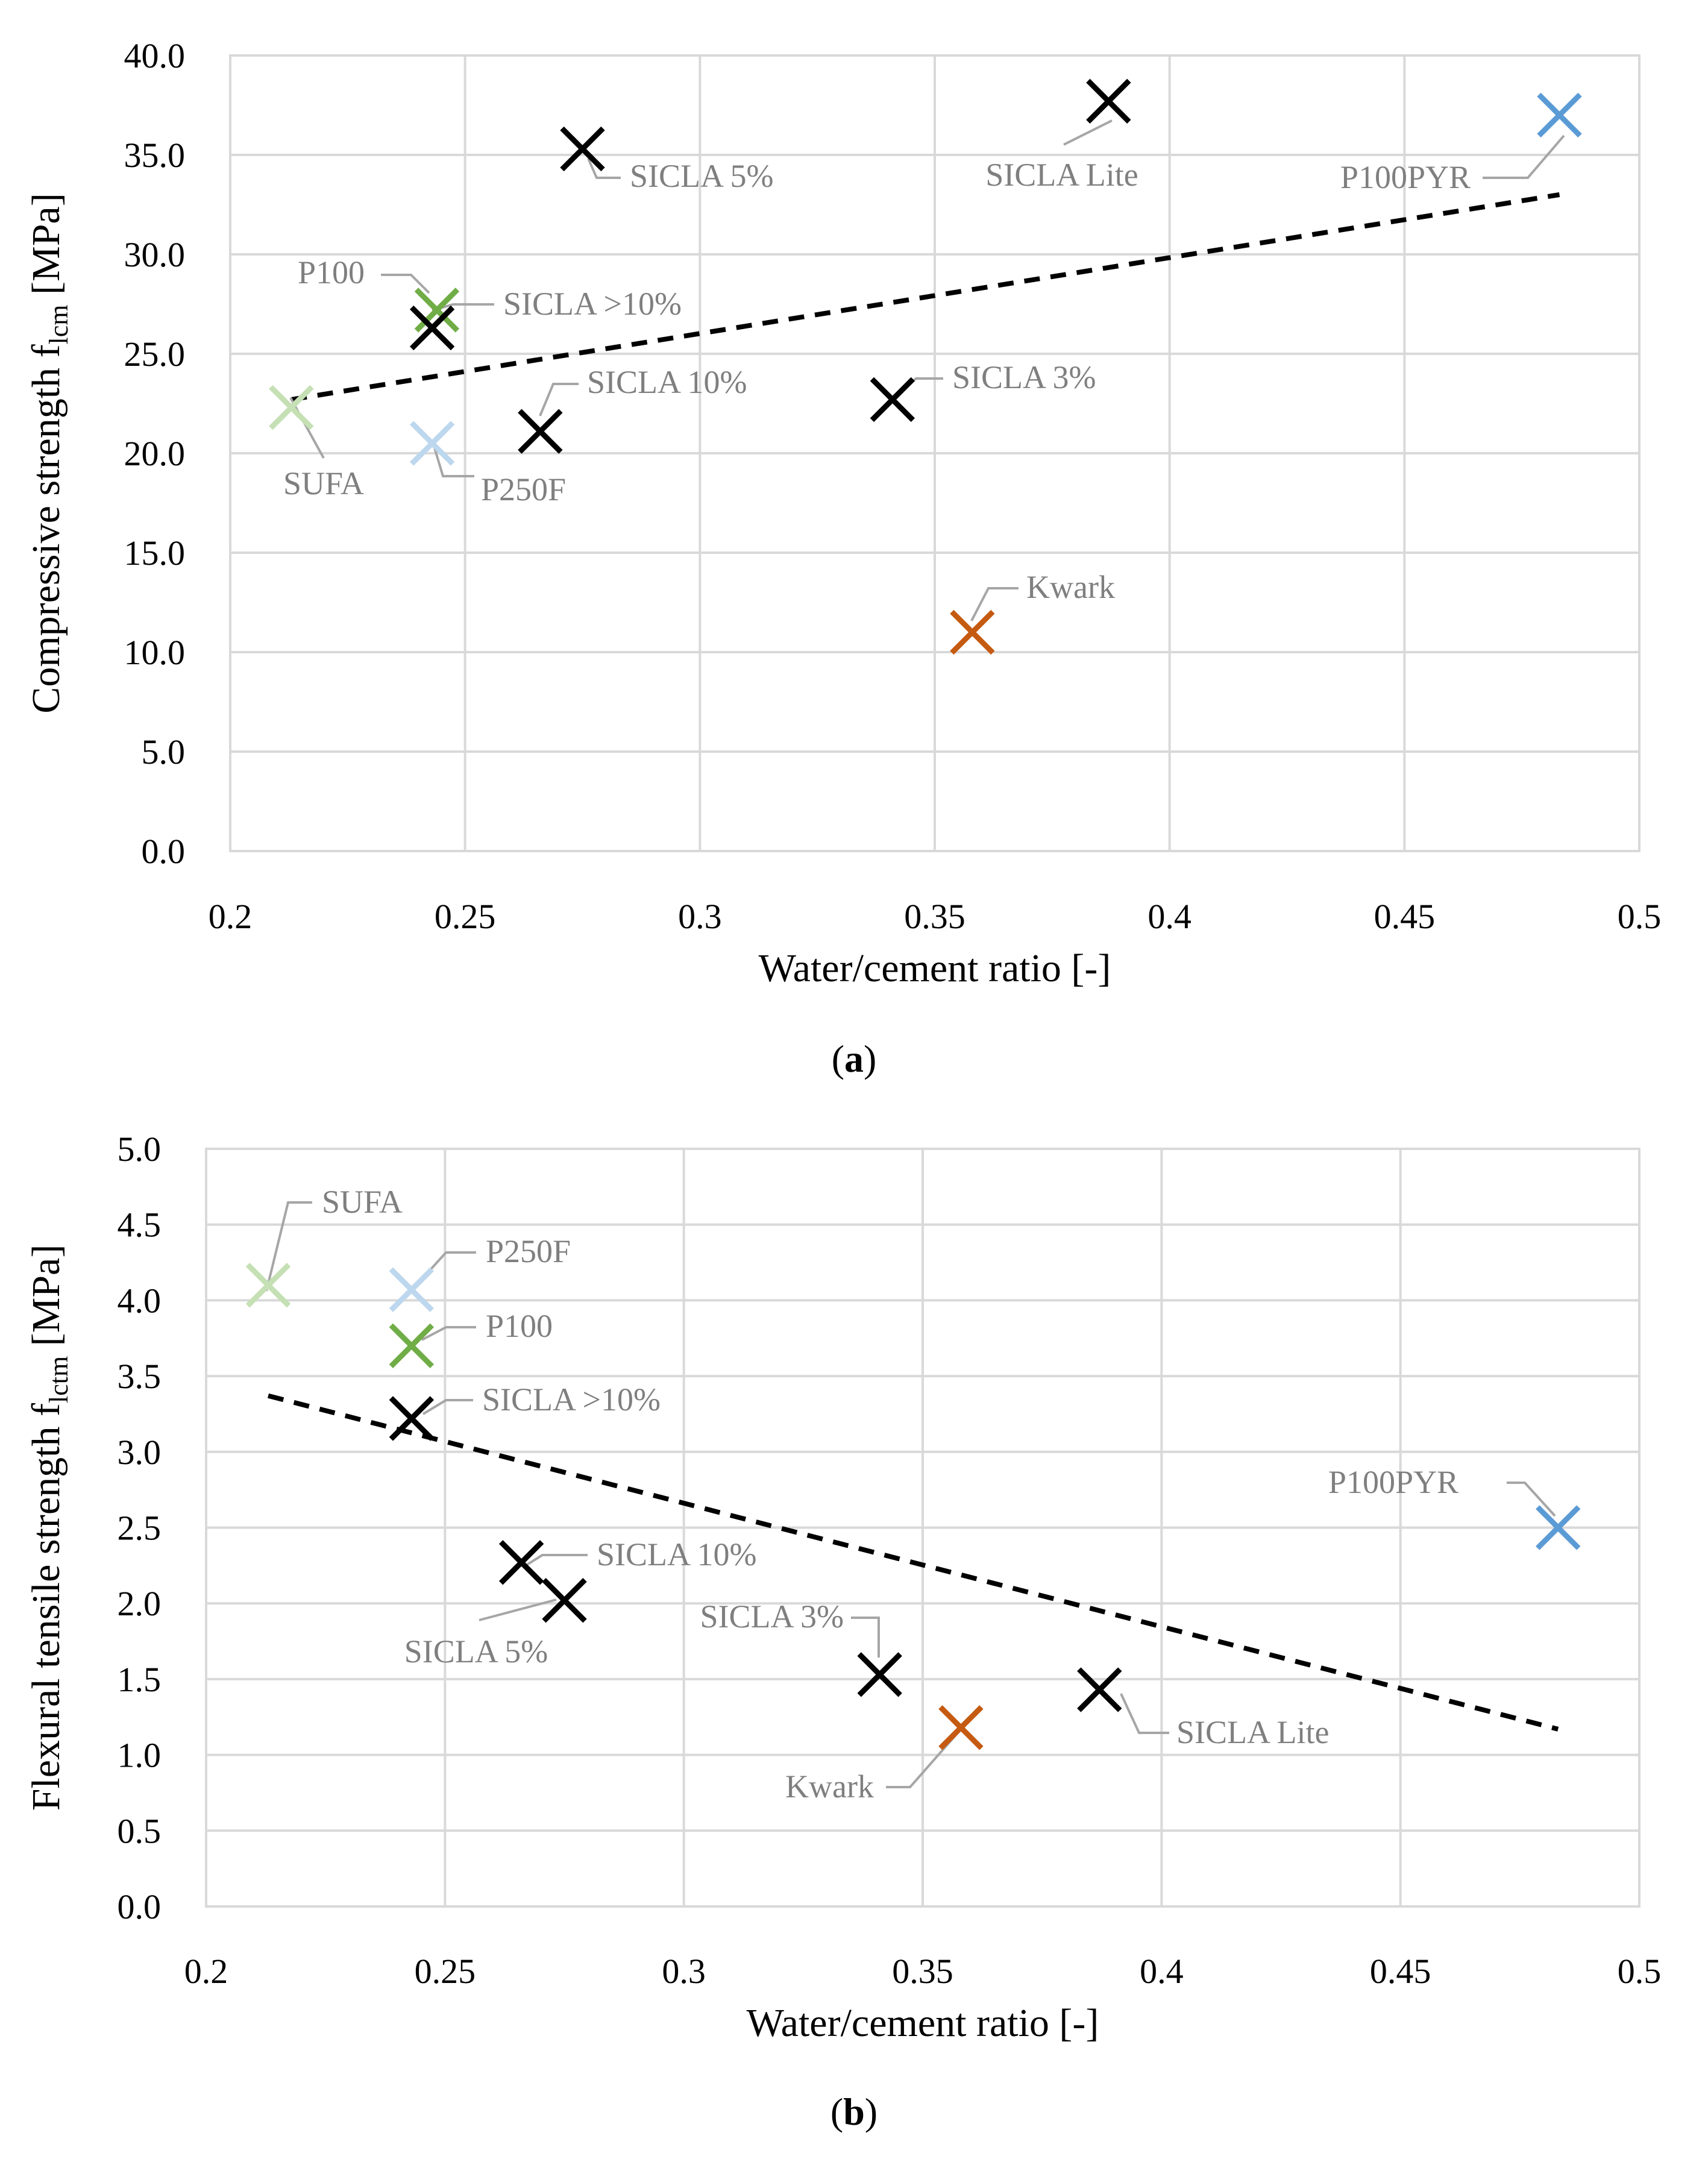  What do you see at coordinates (140, 1300) in the screenshot?
I see `y-tick-label: 4.0` at bounding box center [140, 1300].